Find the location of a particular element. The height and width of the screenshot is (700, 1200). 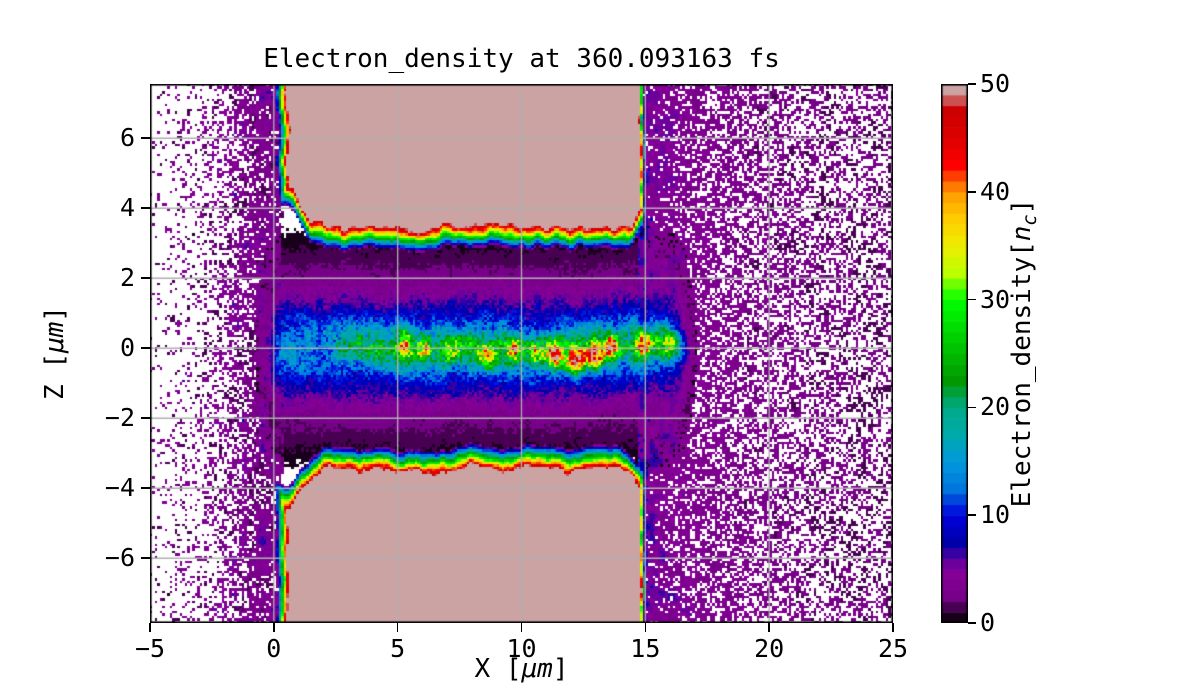

x-tick-label: 5 is located at coordinates (398, 648).